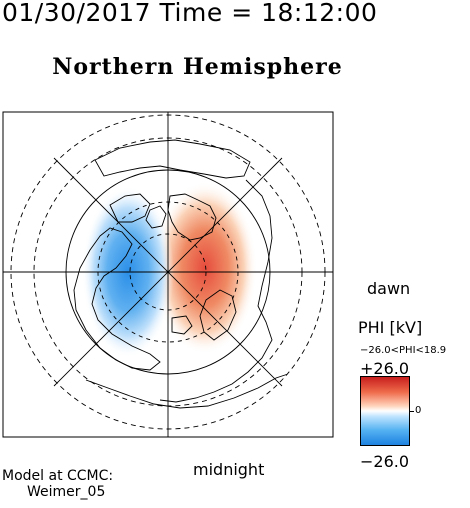 The width and height of the screenshot is (470, 508). Describe the element at coordinates (229, 469) in the screenshot. I see `midnight-label: midnight` at that location.